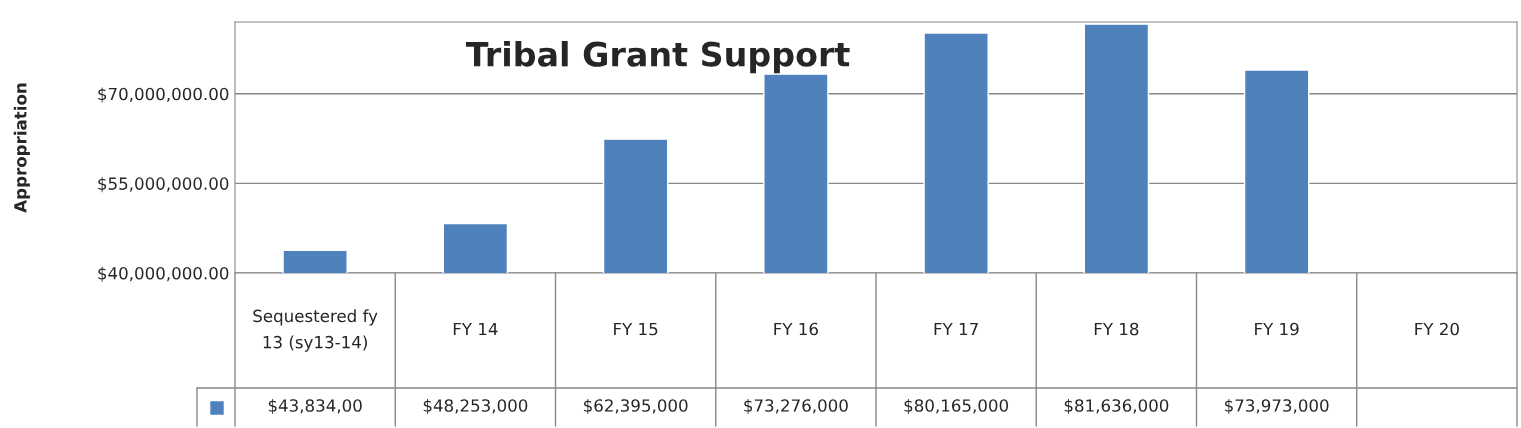  What do you see at coordinates (163, 274) in the screenshot?
I see `y-tick-label: $40,000,000.00` at bounding box center [163, 274].